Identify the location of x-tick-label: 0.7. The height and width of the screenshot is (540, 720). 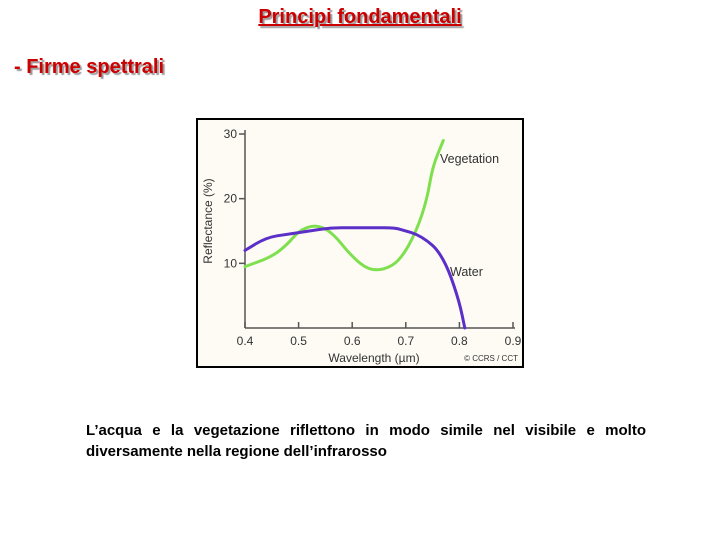
(405, 341).